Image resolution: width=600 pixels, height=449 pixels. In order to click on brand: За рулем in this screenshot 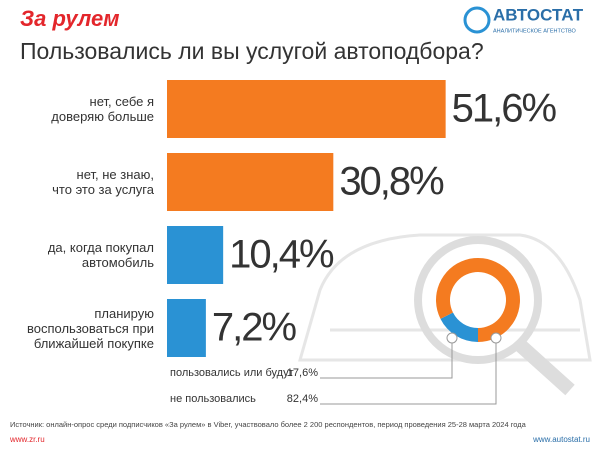, I will do `click(70, 18)`.